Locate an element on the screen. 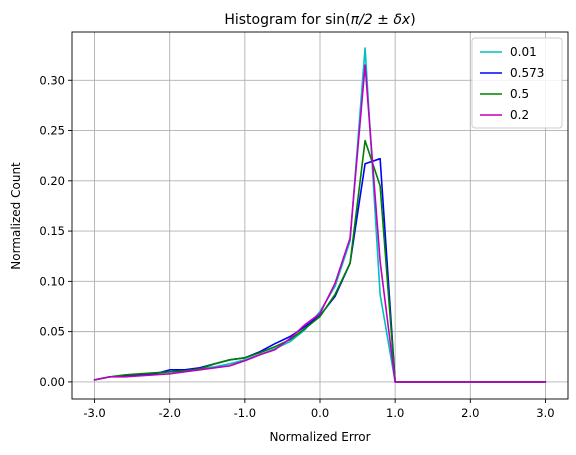 The width and height of the screenshot is (576, 455). x-tick-label: -3.0 is located at coordinates (94, 413).